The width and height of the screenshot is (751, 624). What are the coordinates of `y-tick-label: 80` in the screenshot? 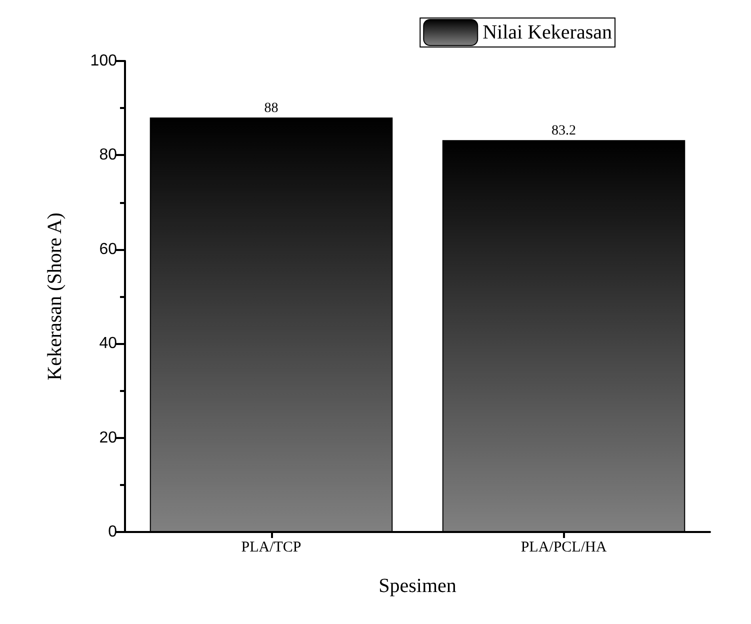 It's located at (108, 155).